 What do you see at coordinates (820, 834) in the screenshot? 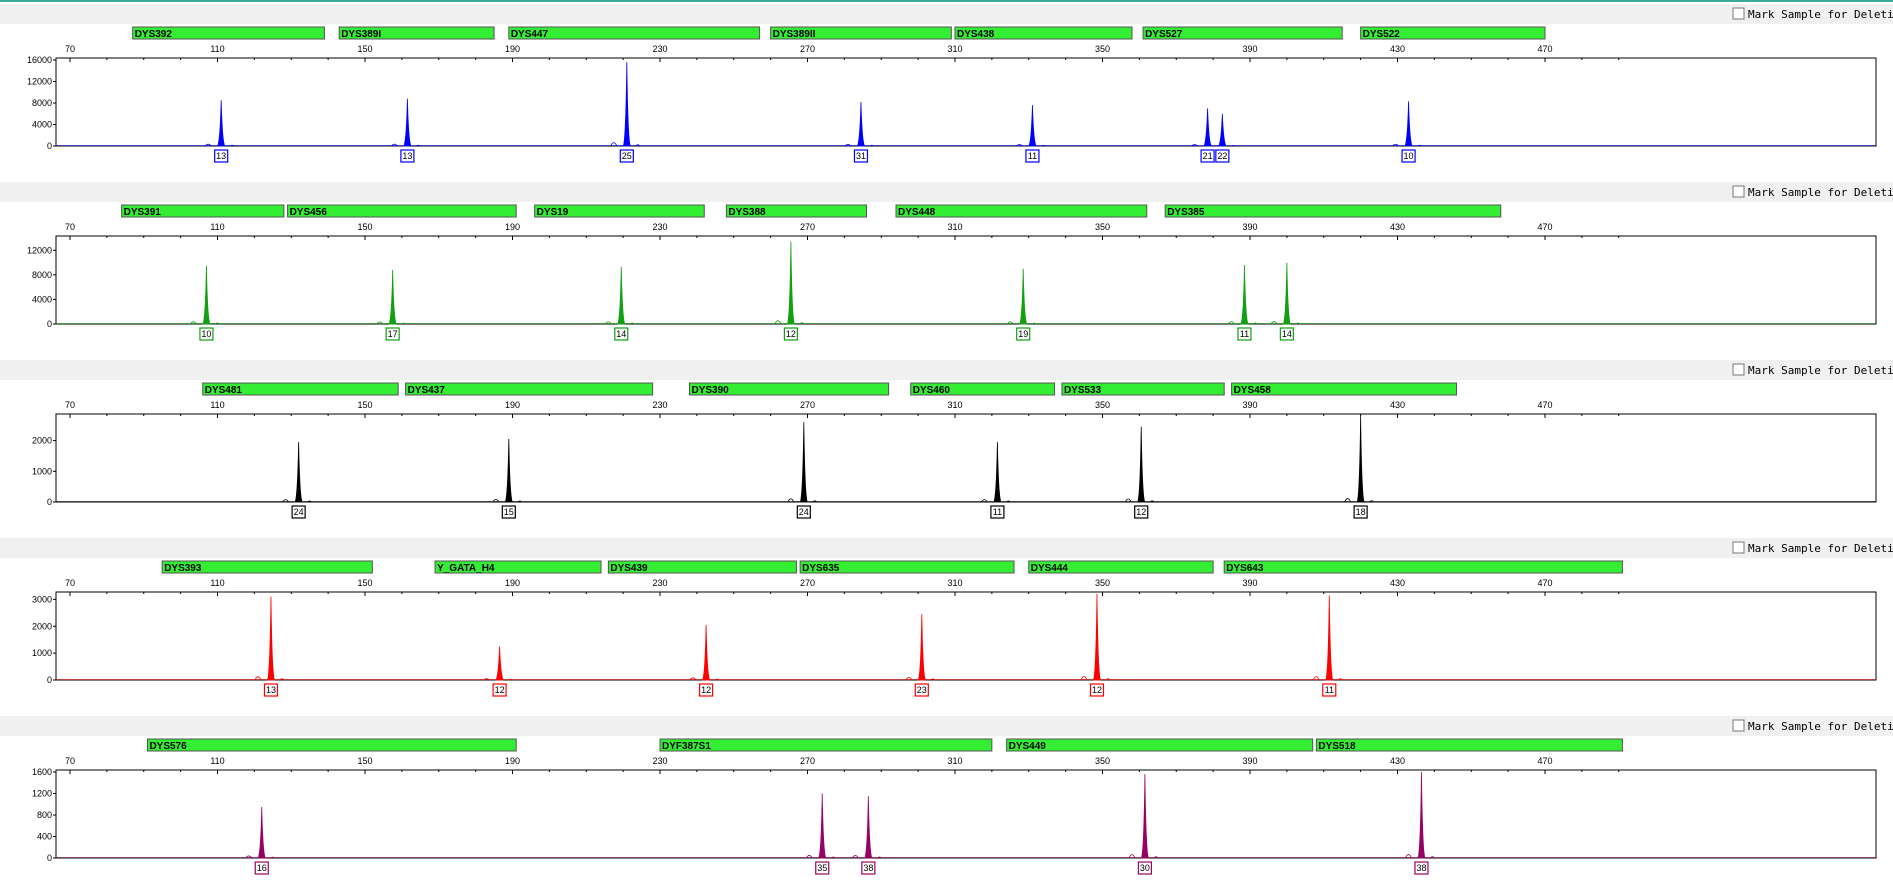
I see `peak: 35` at bounding box center [820, 834].